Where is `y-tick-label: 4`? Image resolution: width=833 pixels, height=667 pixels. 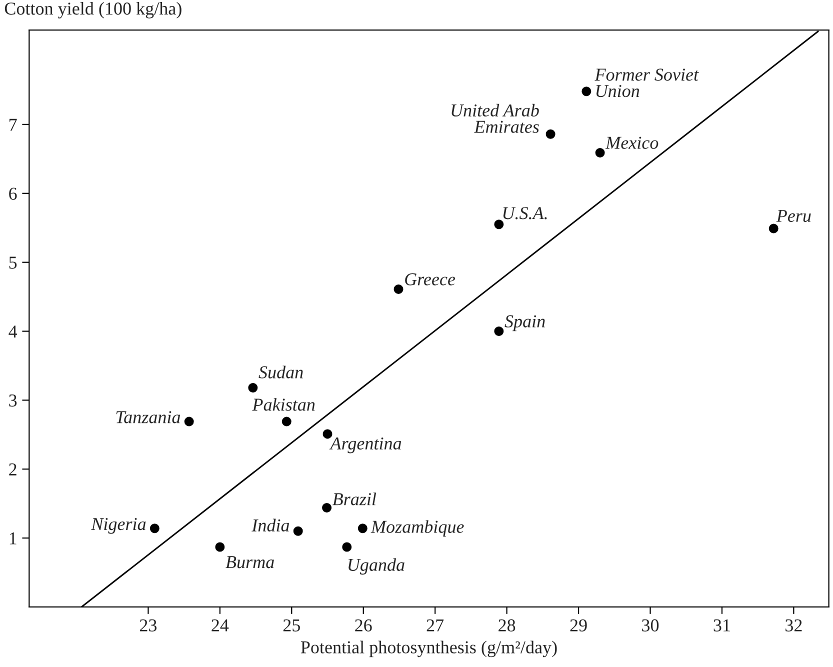 y-tick-label: 4 is located at coordinates (13, 332).